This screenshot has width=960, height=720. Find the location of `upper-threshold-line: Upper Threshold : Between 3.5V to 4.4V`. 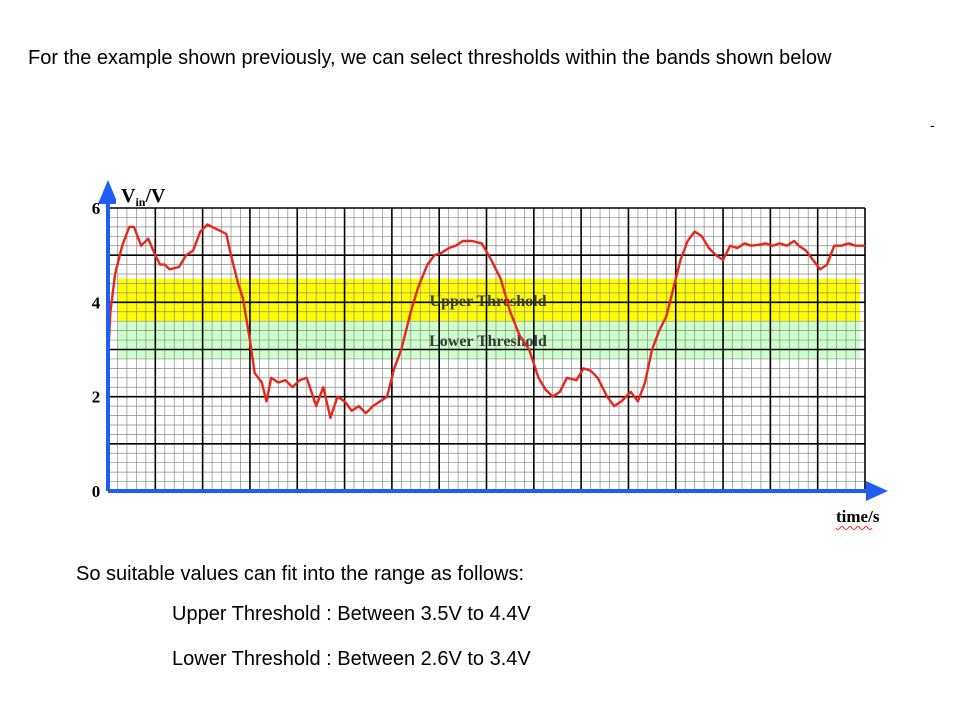

upper-threshold-line: Upper Threshold : Between 3.5V to 4.4V is located at coordinates (351, 614).